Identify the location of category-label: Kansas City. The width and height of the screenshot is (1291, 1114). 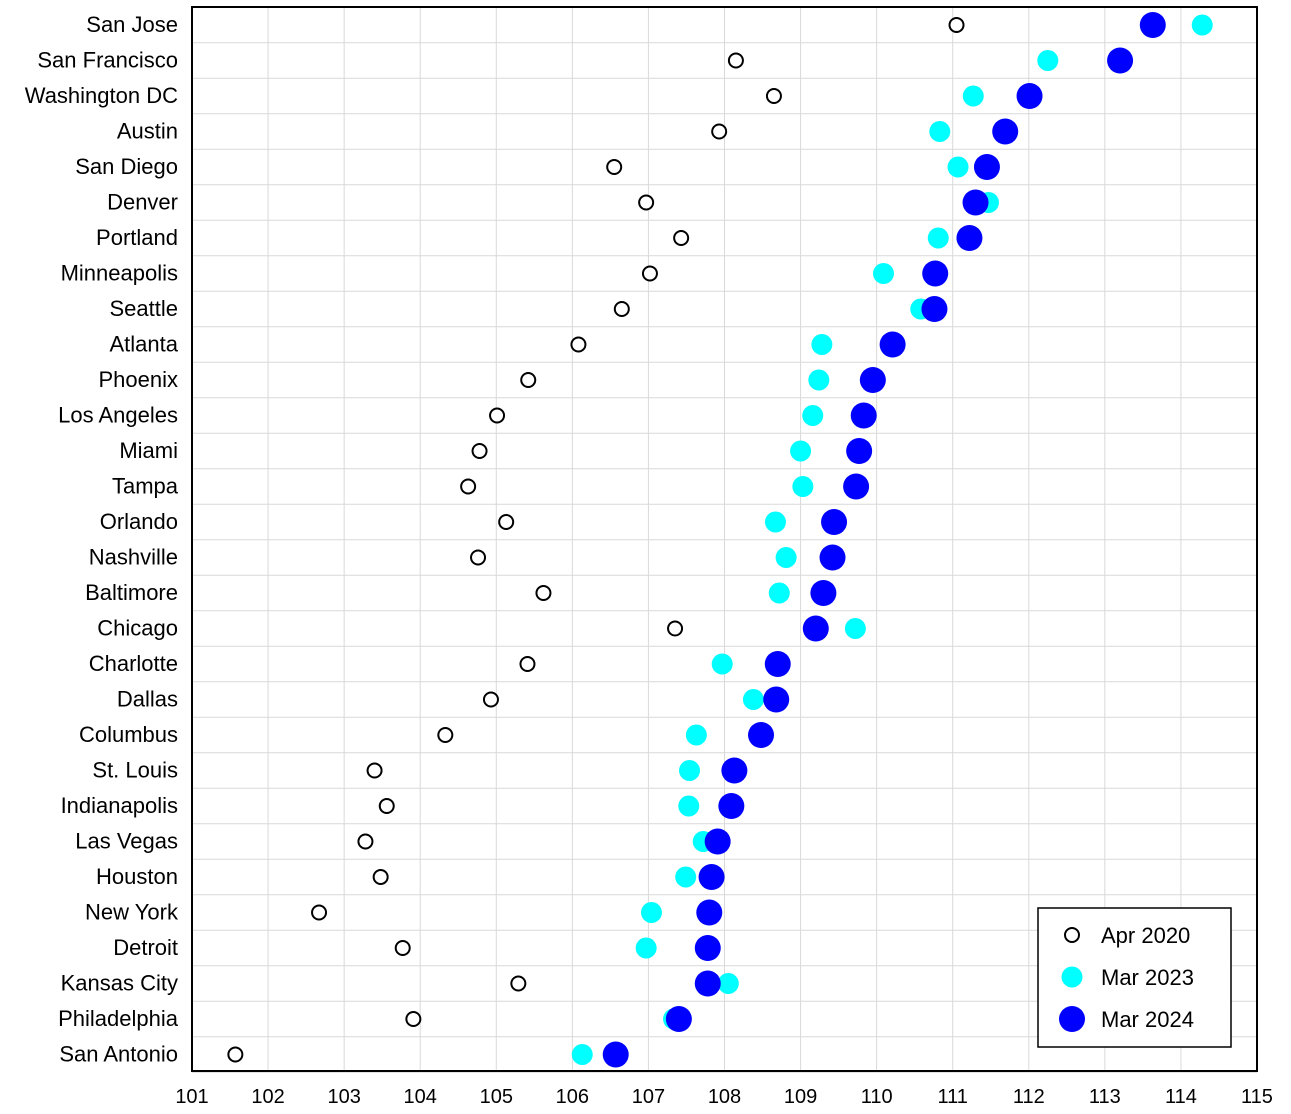
(119, 983).